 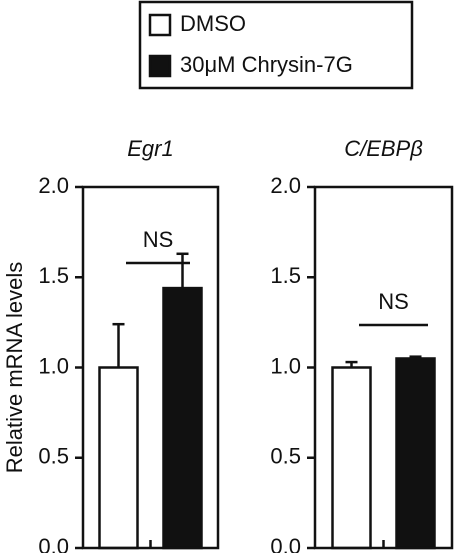 I want to click on legend-label: 30μM Chrysin-7G, so click(x=266, y=64).